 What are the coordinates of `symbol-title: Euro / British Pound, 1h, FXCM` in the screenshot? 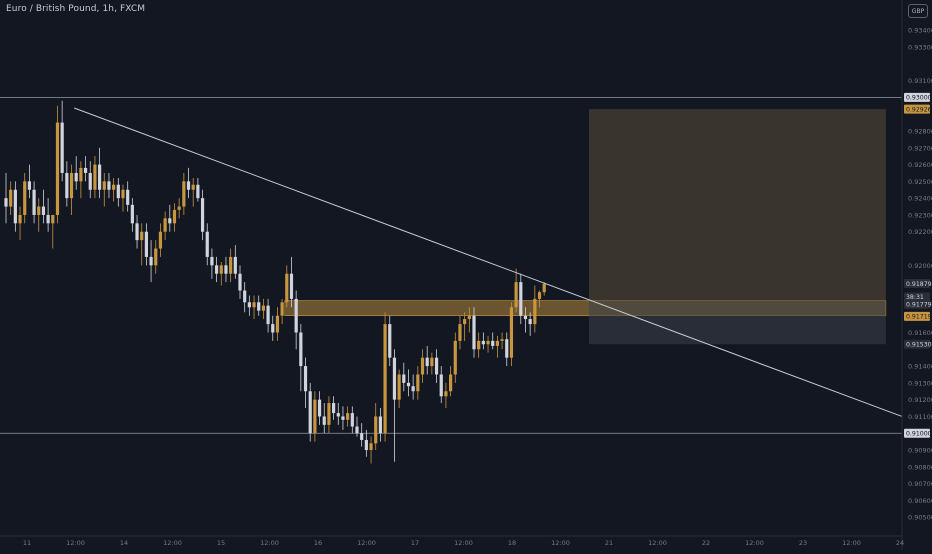 It's located at (76, 9).